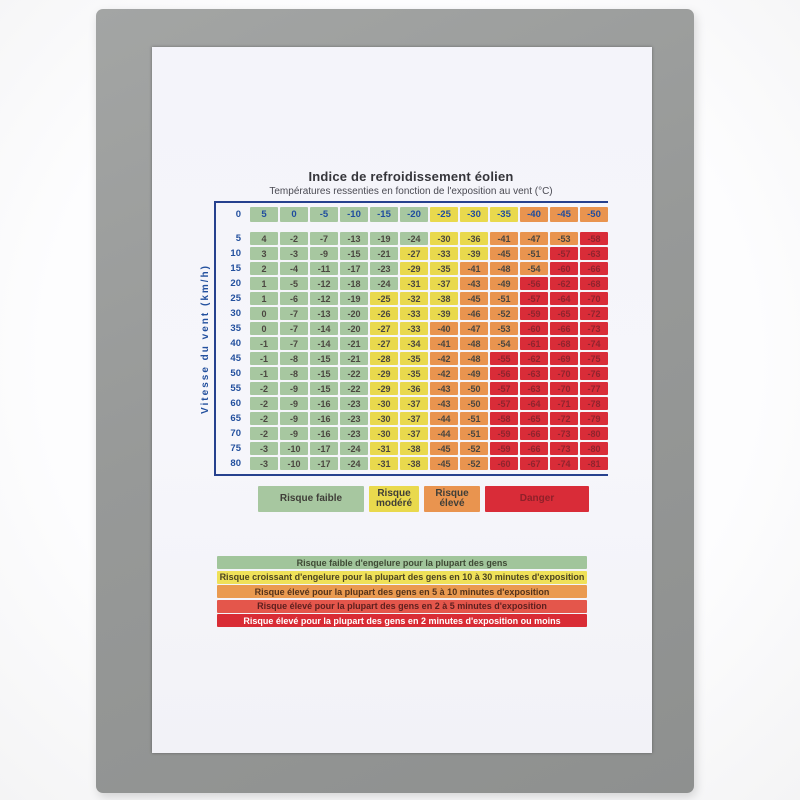 The image size is (800, 800). Describe the element at coordinates (534, 463) in the screenshot. I see `wind-chill-cell: -67` at that location.